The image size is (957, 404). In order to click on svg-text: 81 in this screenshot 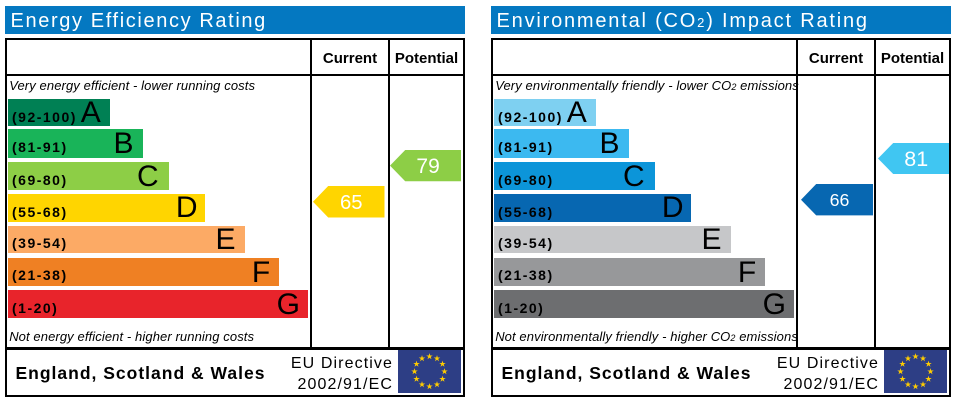, I will do `click(916, 160)`.